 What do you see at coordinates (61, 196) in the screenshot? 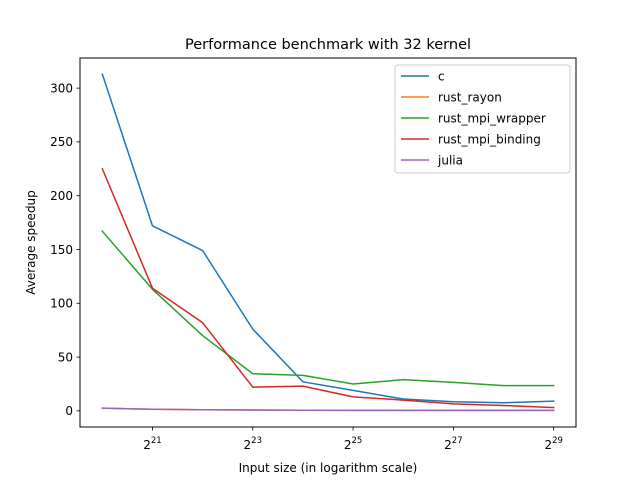
I see `y-tick-label: 200` at bounding box center [61, 196].